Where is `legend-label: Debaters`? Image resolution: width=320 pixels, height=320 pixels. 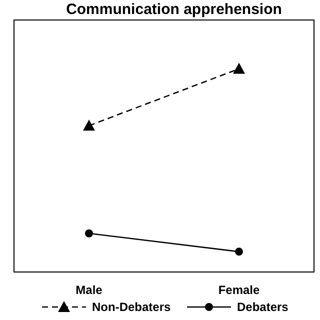 legend-label: Debaters is located at coordinates (263, 307).